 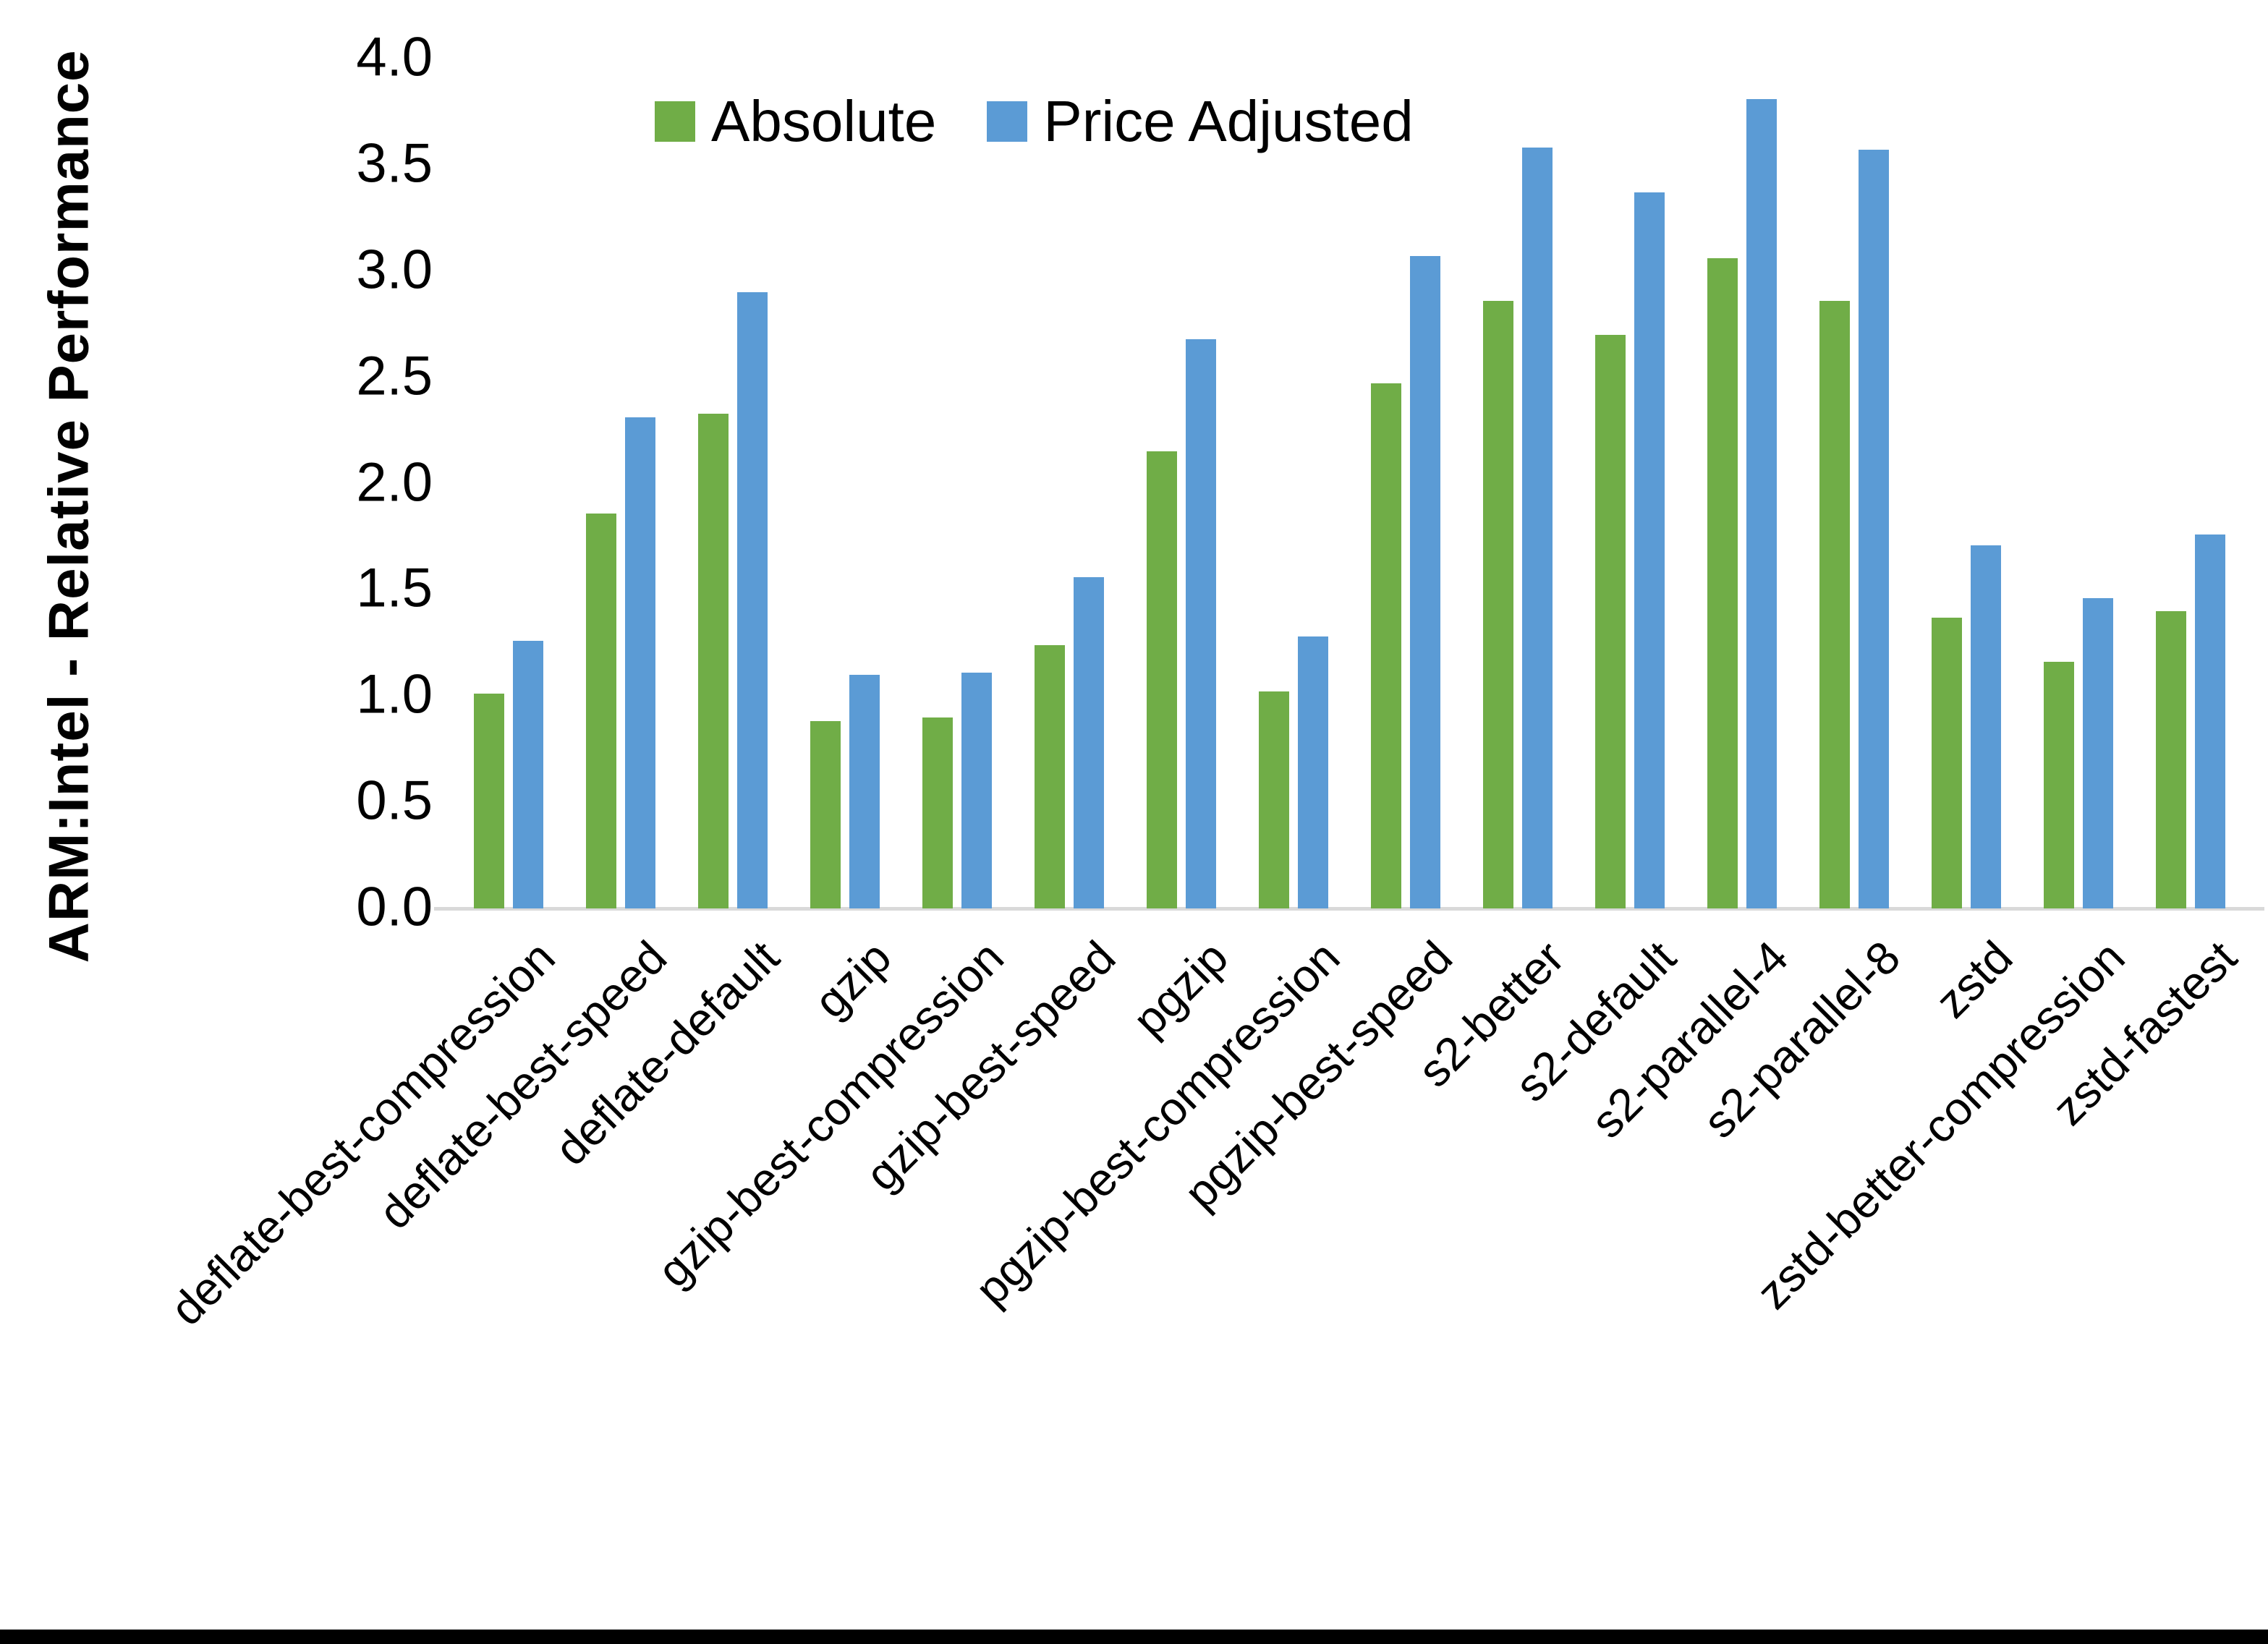 I want to click on y-tick-label: 2.0, so click(x=395, y=482).